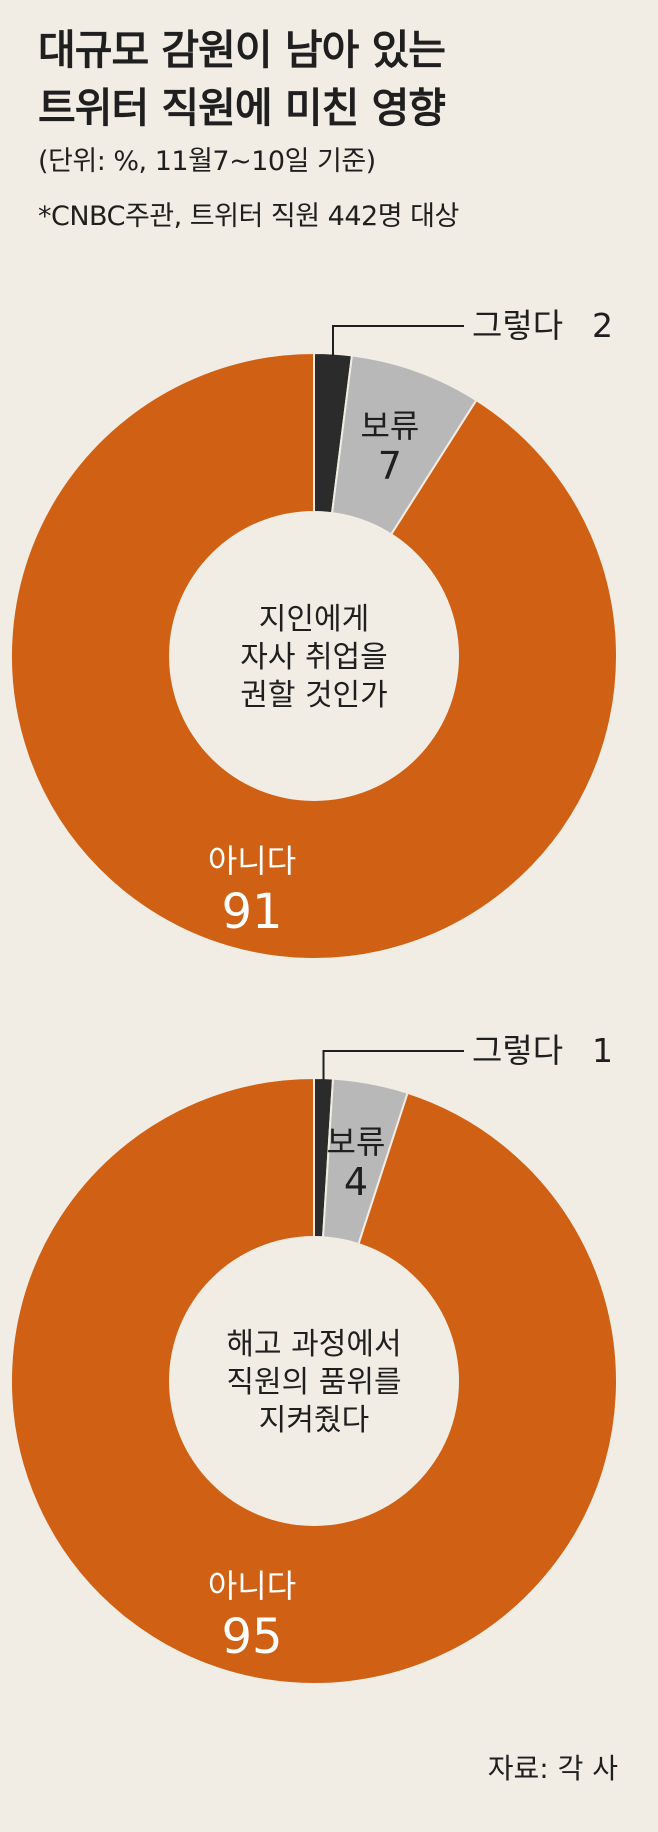 The image size is (658, 1832). What do you see at coordinates (314, 1420) in the screenshot?
I see `center-label-line: 지켜줬다` at bounding box center [314, 1420].